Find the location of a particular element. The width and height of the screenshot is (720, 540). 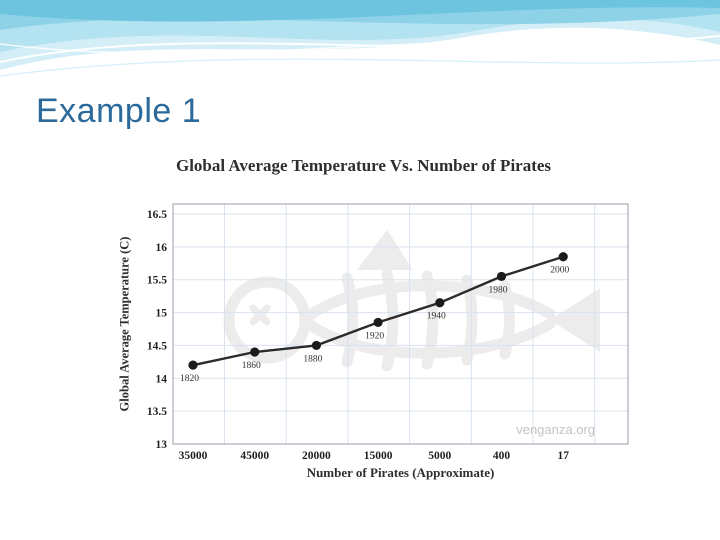

x-tick-label: 15000 is located at coordinates (378, 456).